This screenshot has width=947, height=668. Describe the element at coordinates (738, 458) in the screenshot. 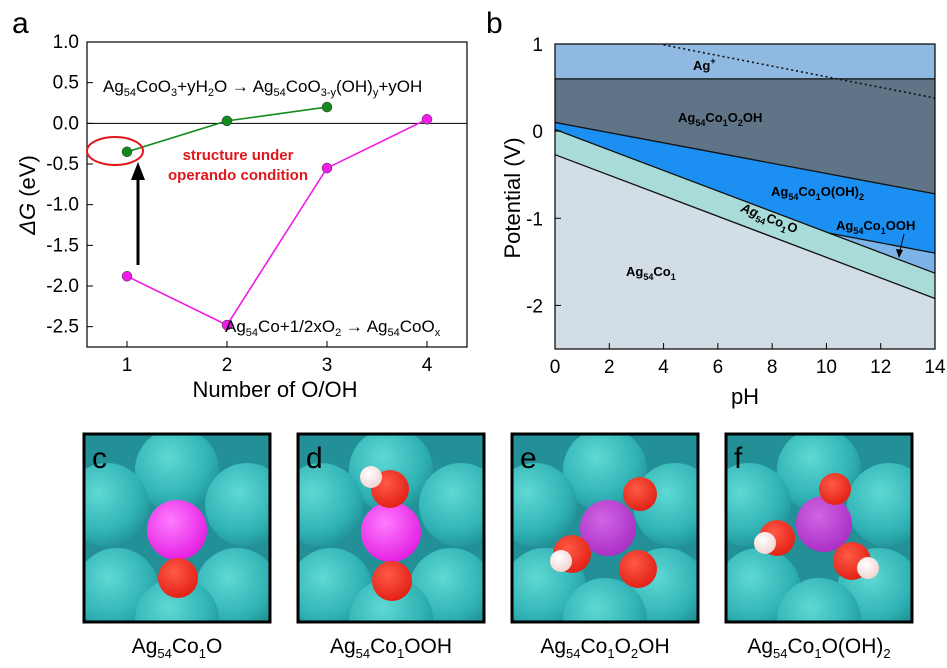

I see `panel-f-letter: f` at that location.